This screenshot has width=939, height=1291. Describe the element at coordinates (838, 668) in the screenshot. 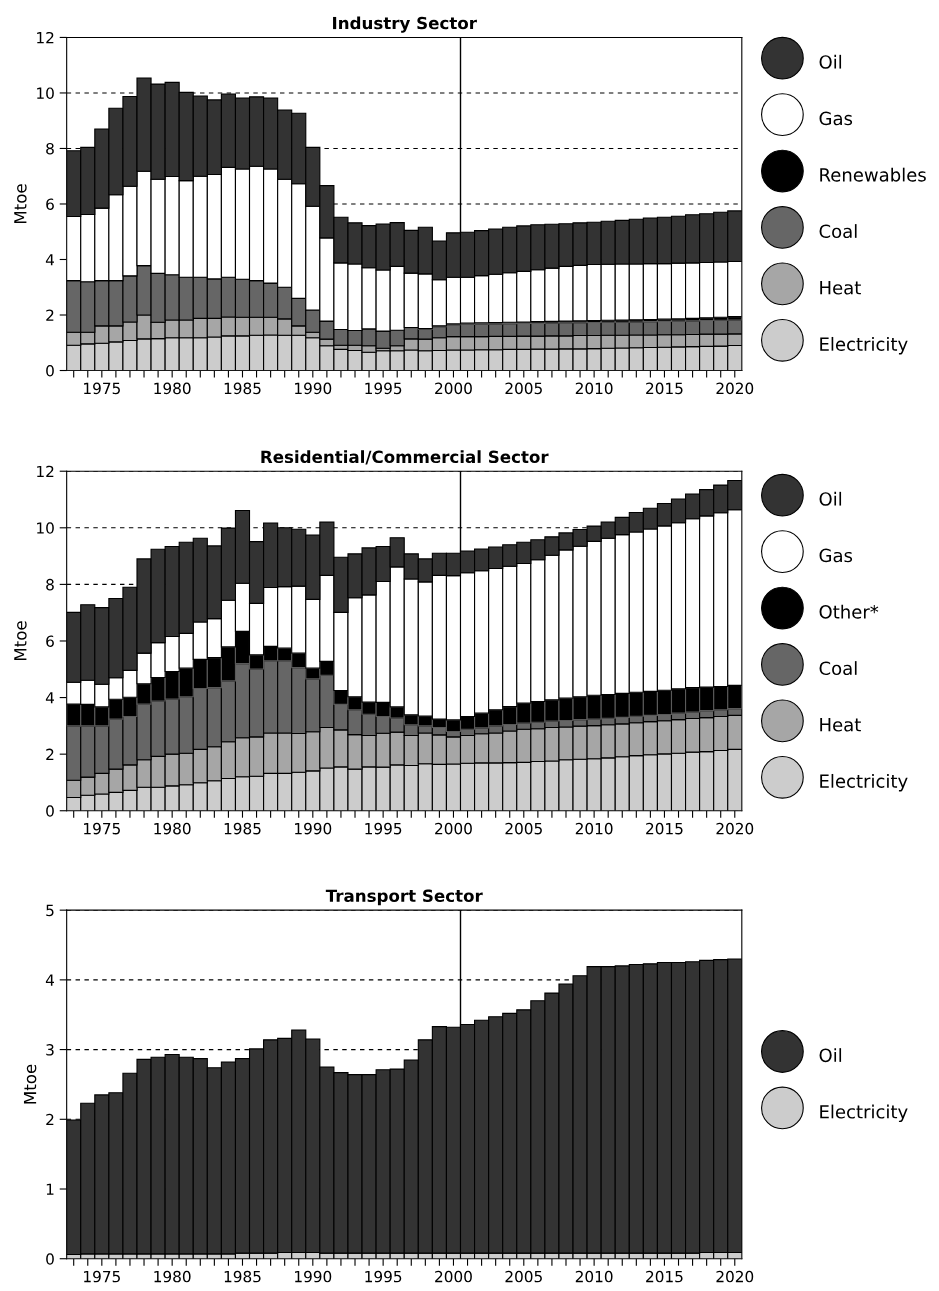

I see `text: Coal` at that location.